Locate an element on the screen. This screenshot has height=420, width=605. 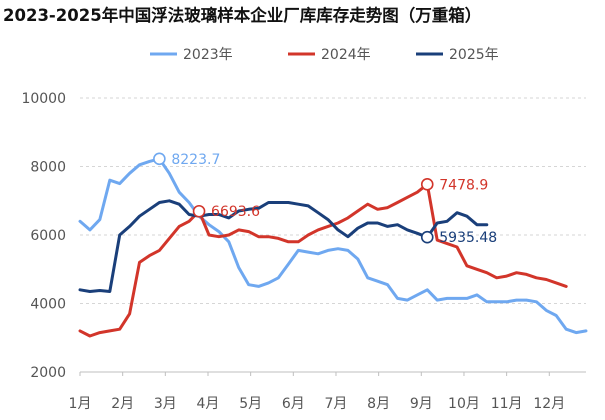
legend-label: 2024年 is located at coordinates (346, 55).